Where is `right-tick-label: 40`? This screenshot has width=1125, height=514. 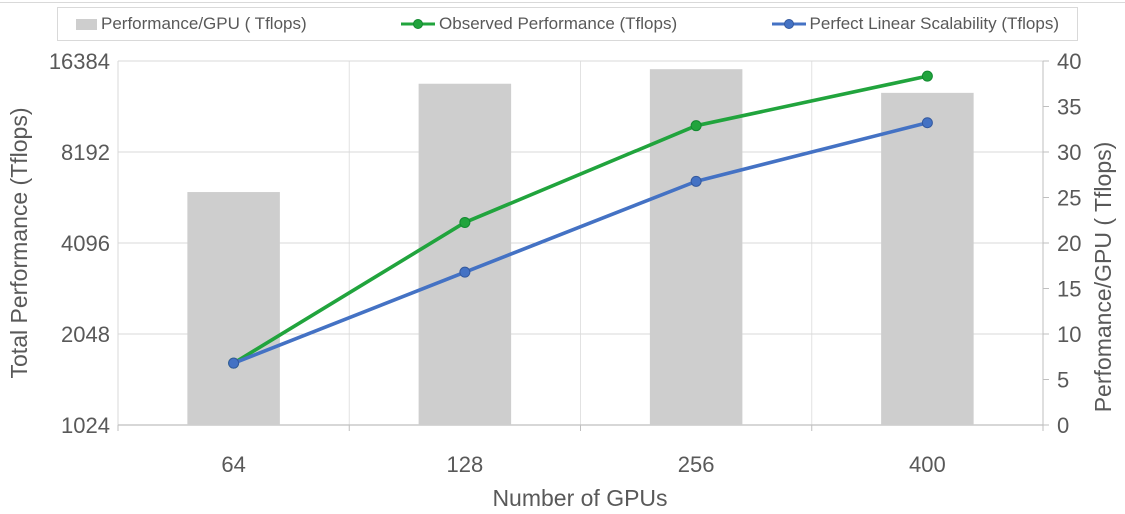
right-tick-label: 40 is located at coordinates (1069, 61).